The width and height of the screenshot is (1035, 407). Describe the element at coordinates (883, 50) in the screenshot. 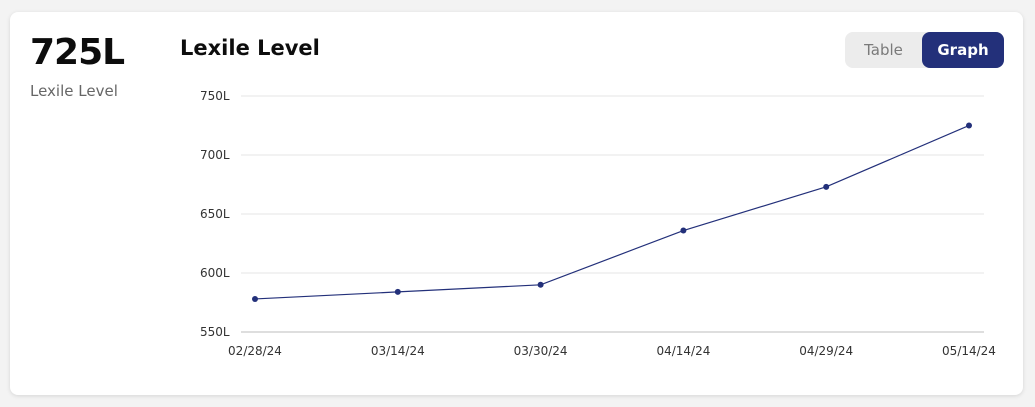

I see `table-view-button: Table` at that location.